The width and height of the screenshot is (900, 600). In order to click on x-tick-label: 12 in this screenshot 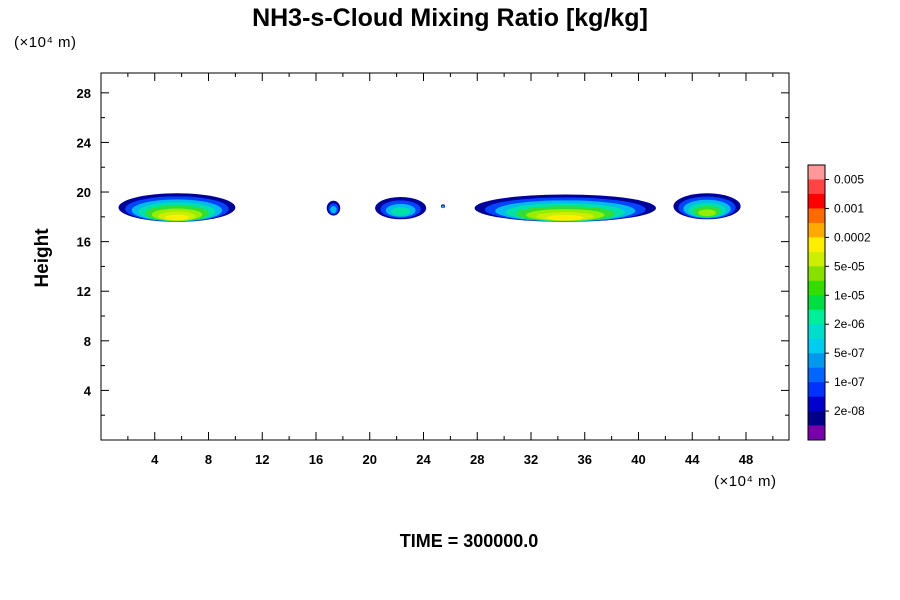, I will do `click(262, 459)`.